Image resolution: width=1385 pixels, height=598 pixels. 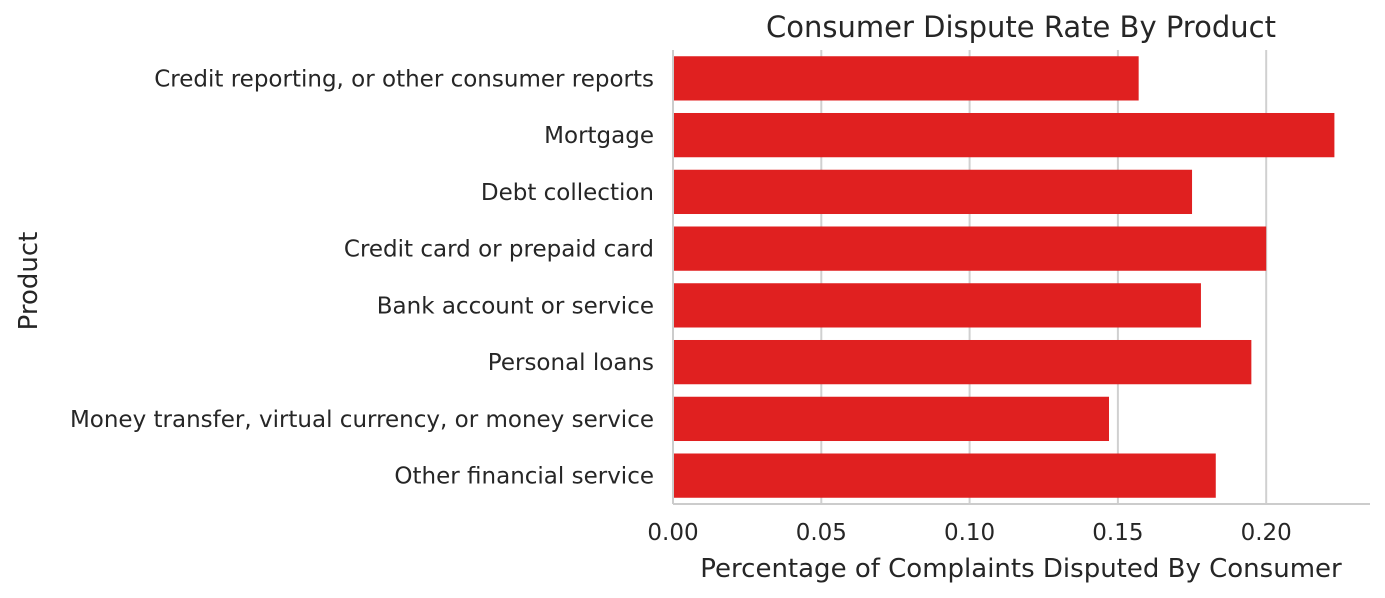 What do you see at coordinates (1117, 533) in the screenshot?
I see `x-tick-label: 0.15` at bounding box center [1117, 533].